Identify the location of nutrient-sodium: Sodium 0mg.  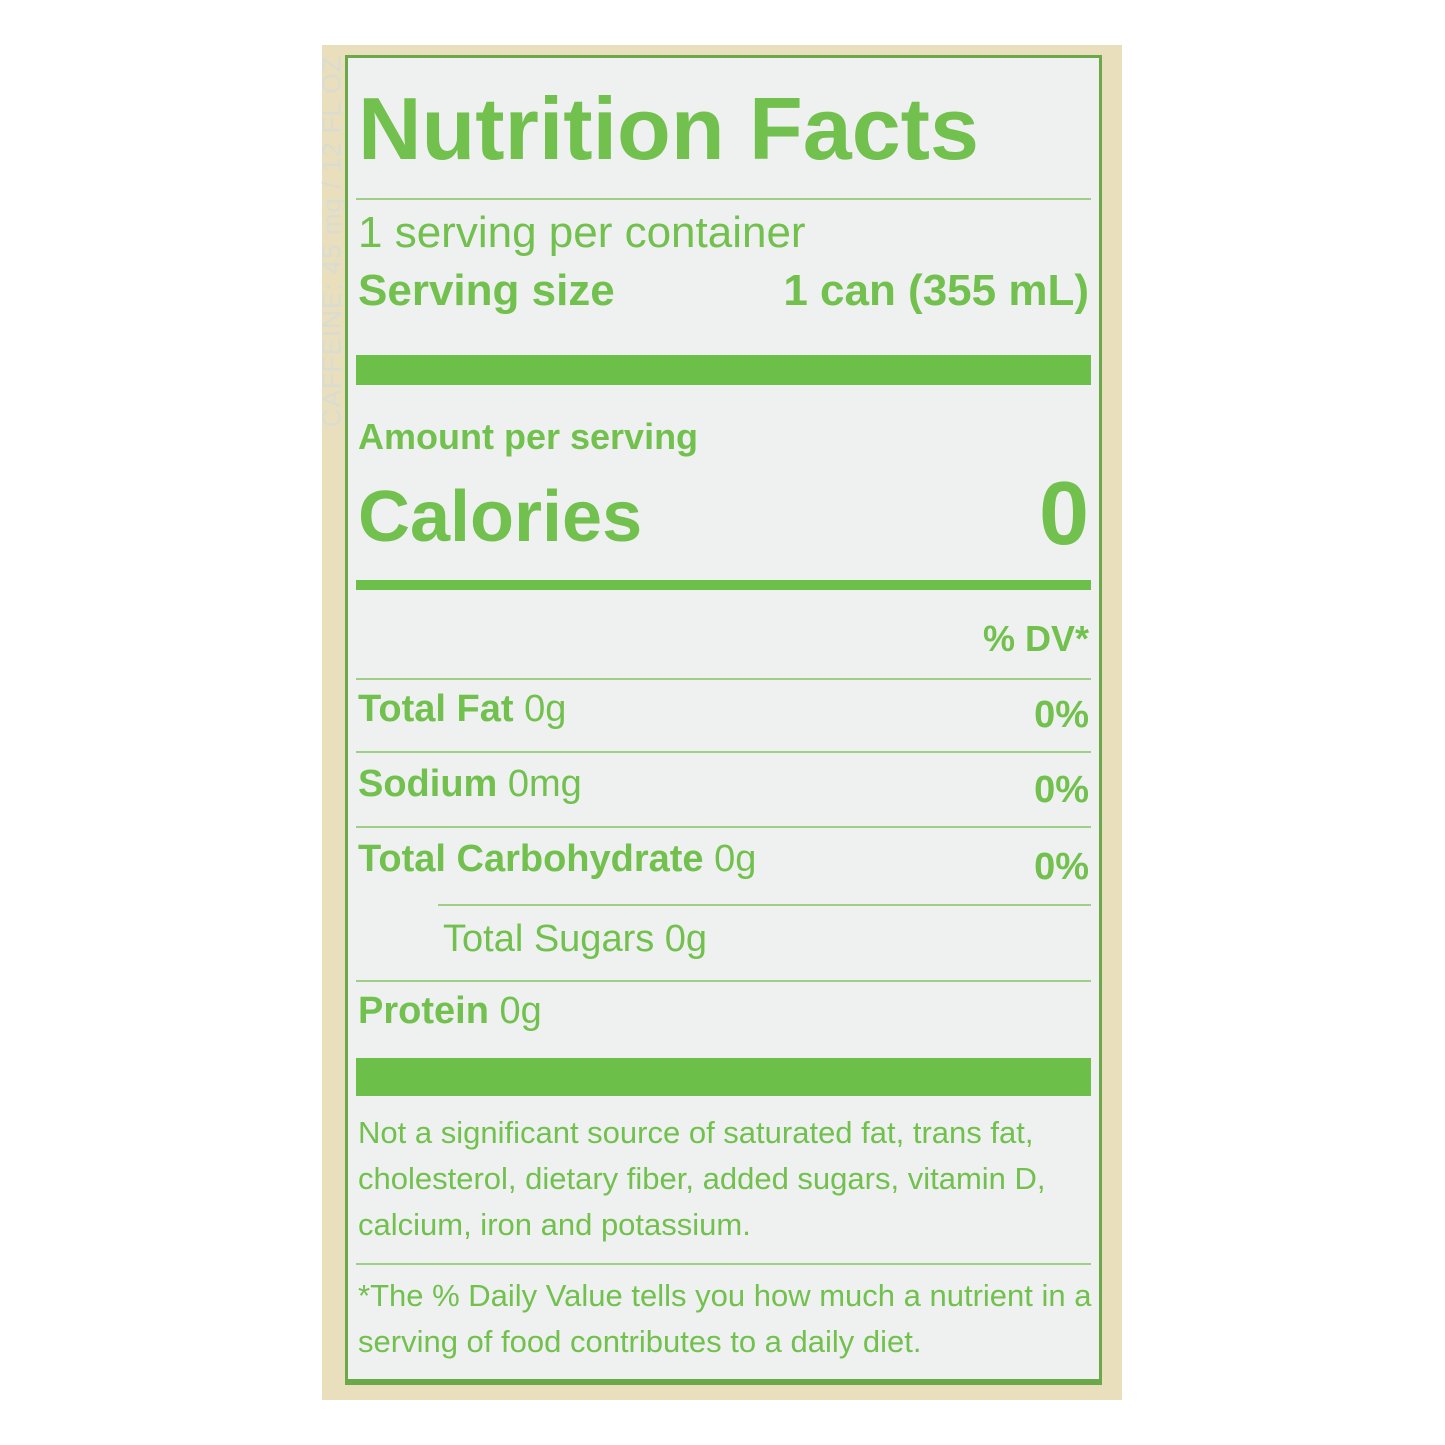
(470, 784).